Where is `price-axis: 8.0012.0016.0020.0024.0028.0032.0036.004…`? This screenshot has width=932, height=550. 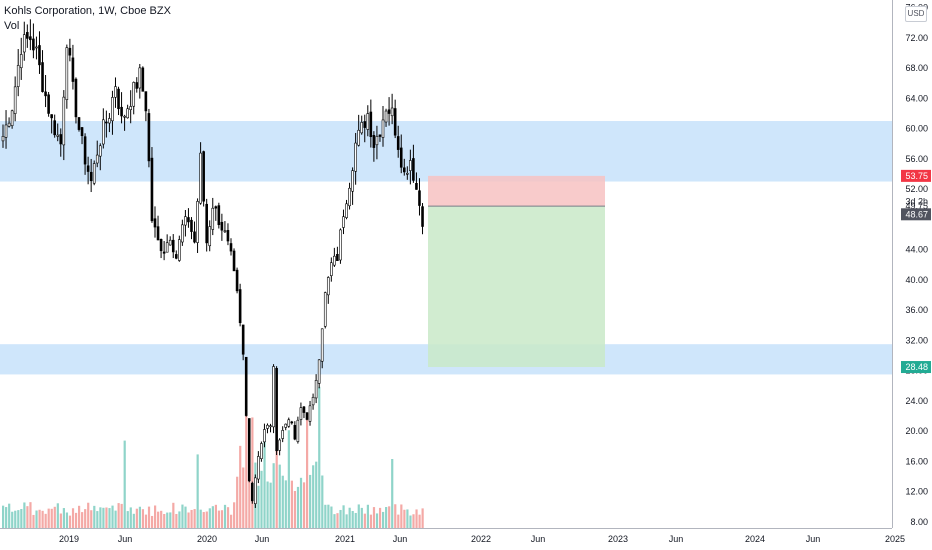 price-axis: 8.0012.0016.0020.0024.0028.0032.0036.004… is located at coordinates (912, 275).